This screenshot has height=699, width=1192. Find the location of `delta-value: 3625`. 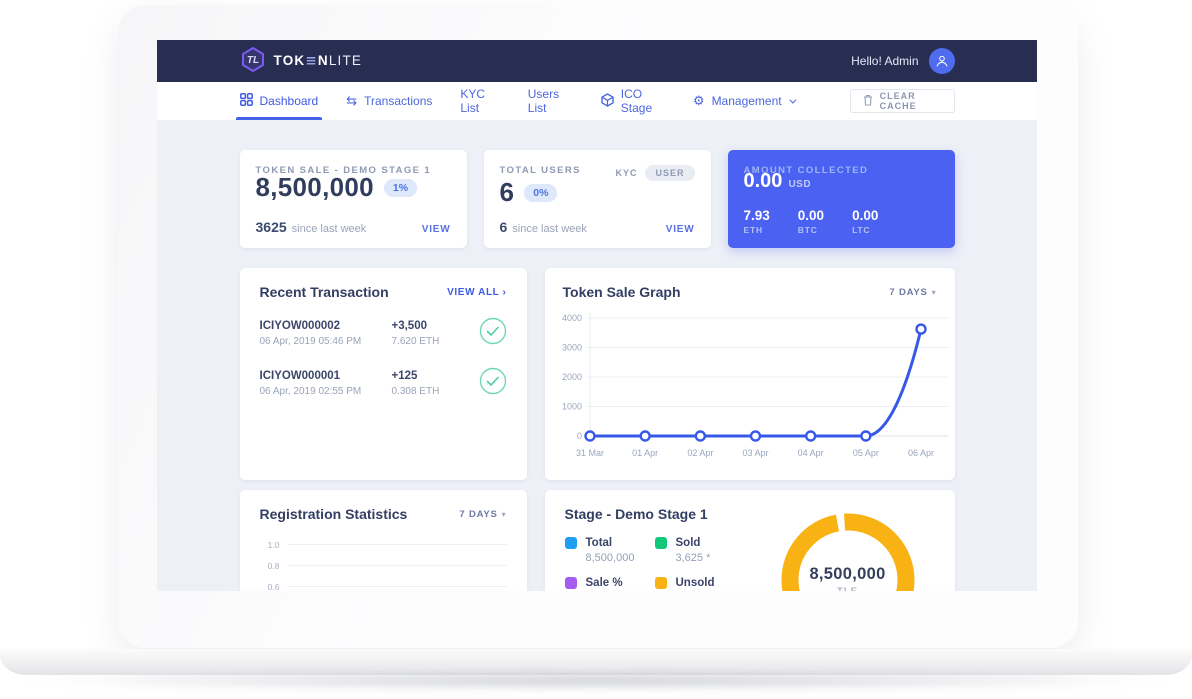

delta-value: 3625 is located at coordinates (271, 227).